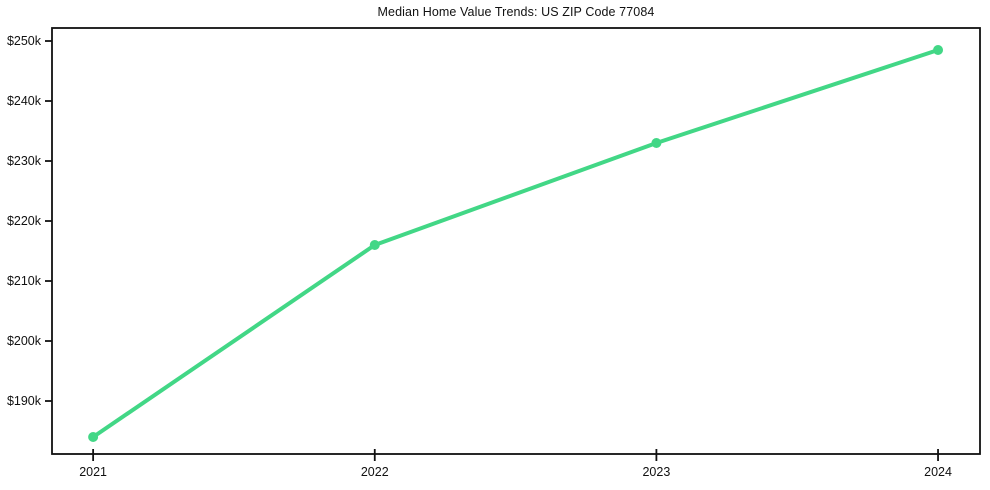 The image size is (990, 490). I want to click on y-tick-label: $190k, so click(24, 401).